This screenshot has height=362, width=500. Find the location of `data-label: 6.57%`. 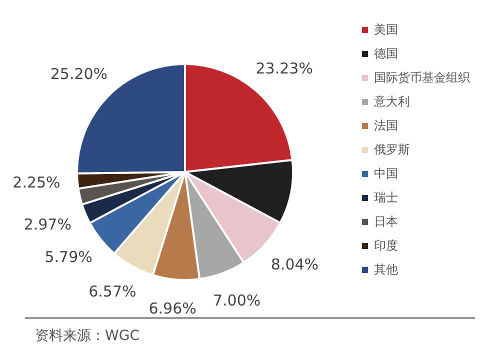

data-label: 6.57% is located at coordinates (112, 291).